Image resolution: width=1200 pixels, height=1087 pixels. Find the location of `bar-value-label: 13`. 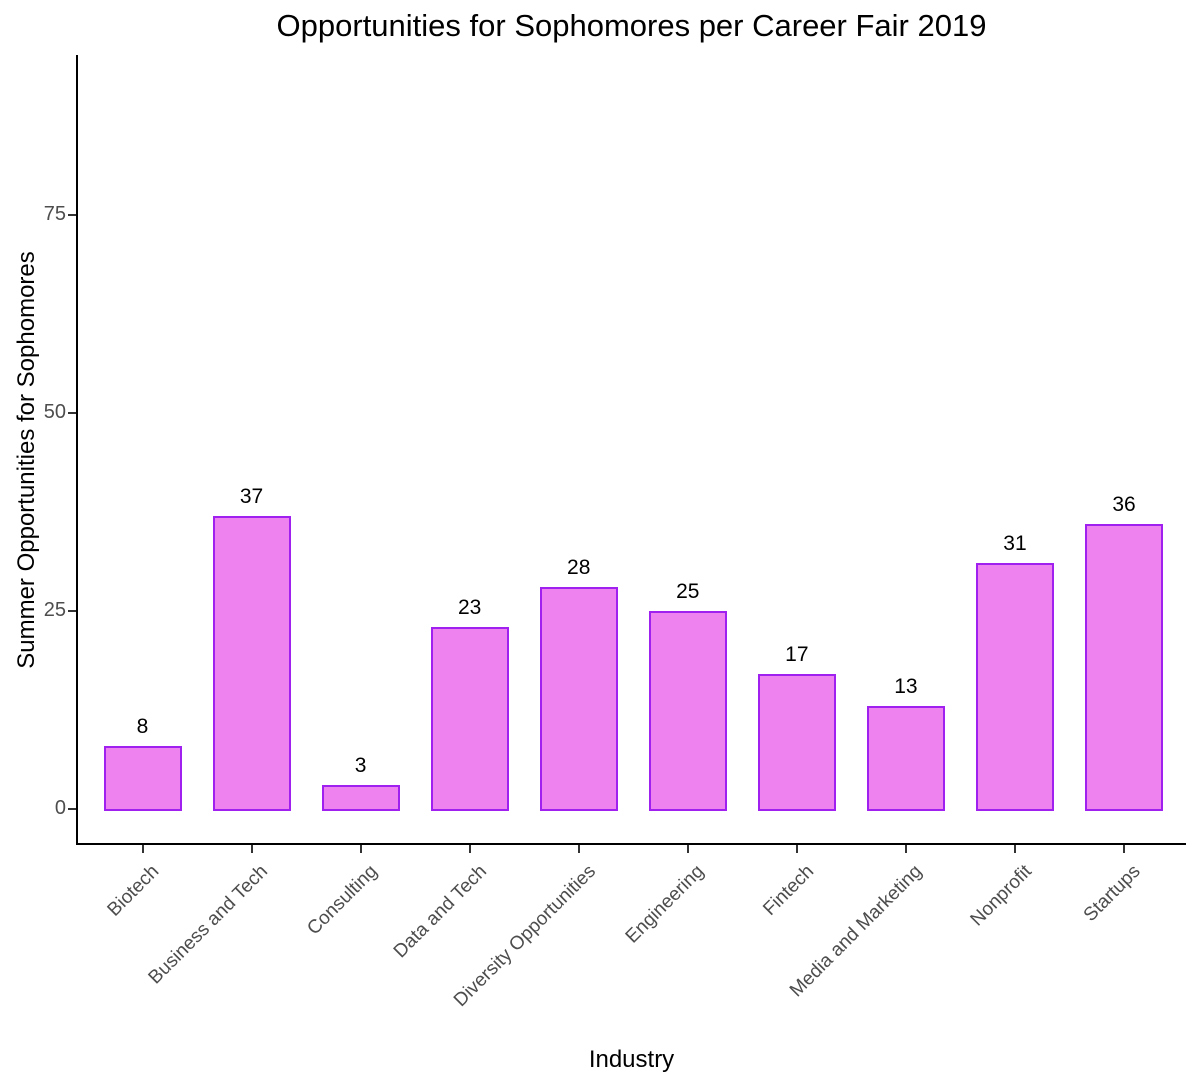

bar-value-label: 13 is located at coordinates (906, 687).